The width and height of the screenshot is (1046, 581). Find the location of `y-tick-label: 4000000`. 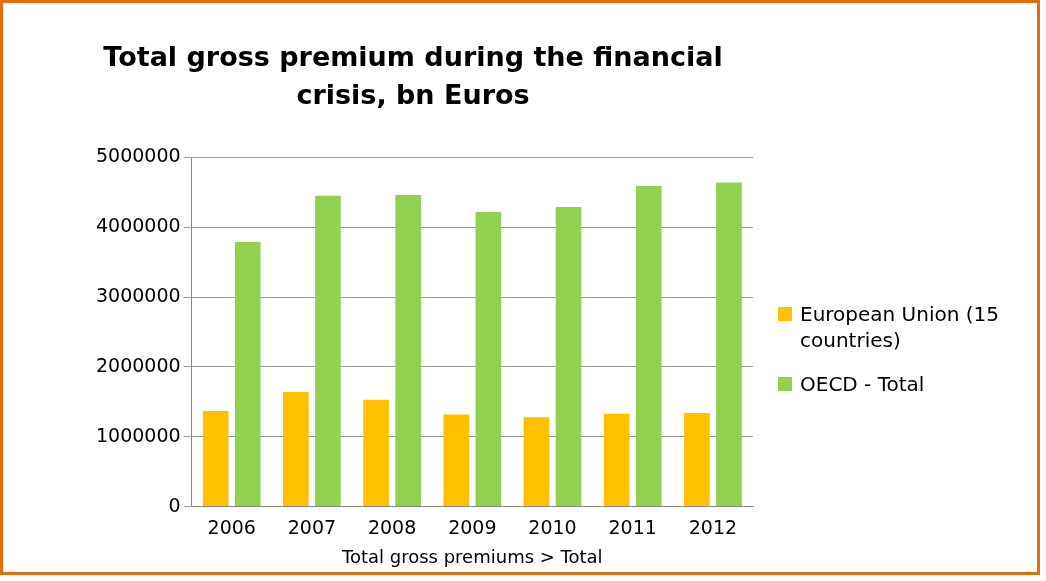

y-tick-label: 4000000 is located at coordinates (138, 225).